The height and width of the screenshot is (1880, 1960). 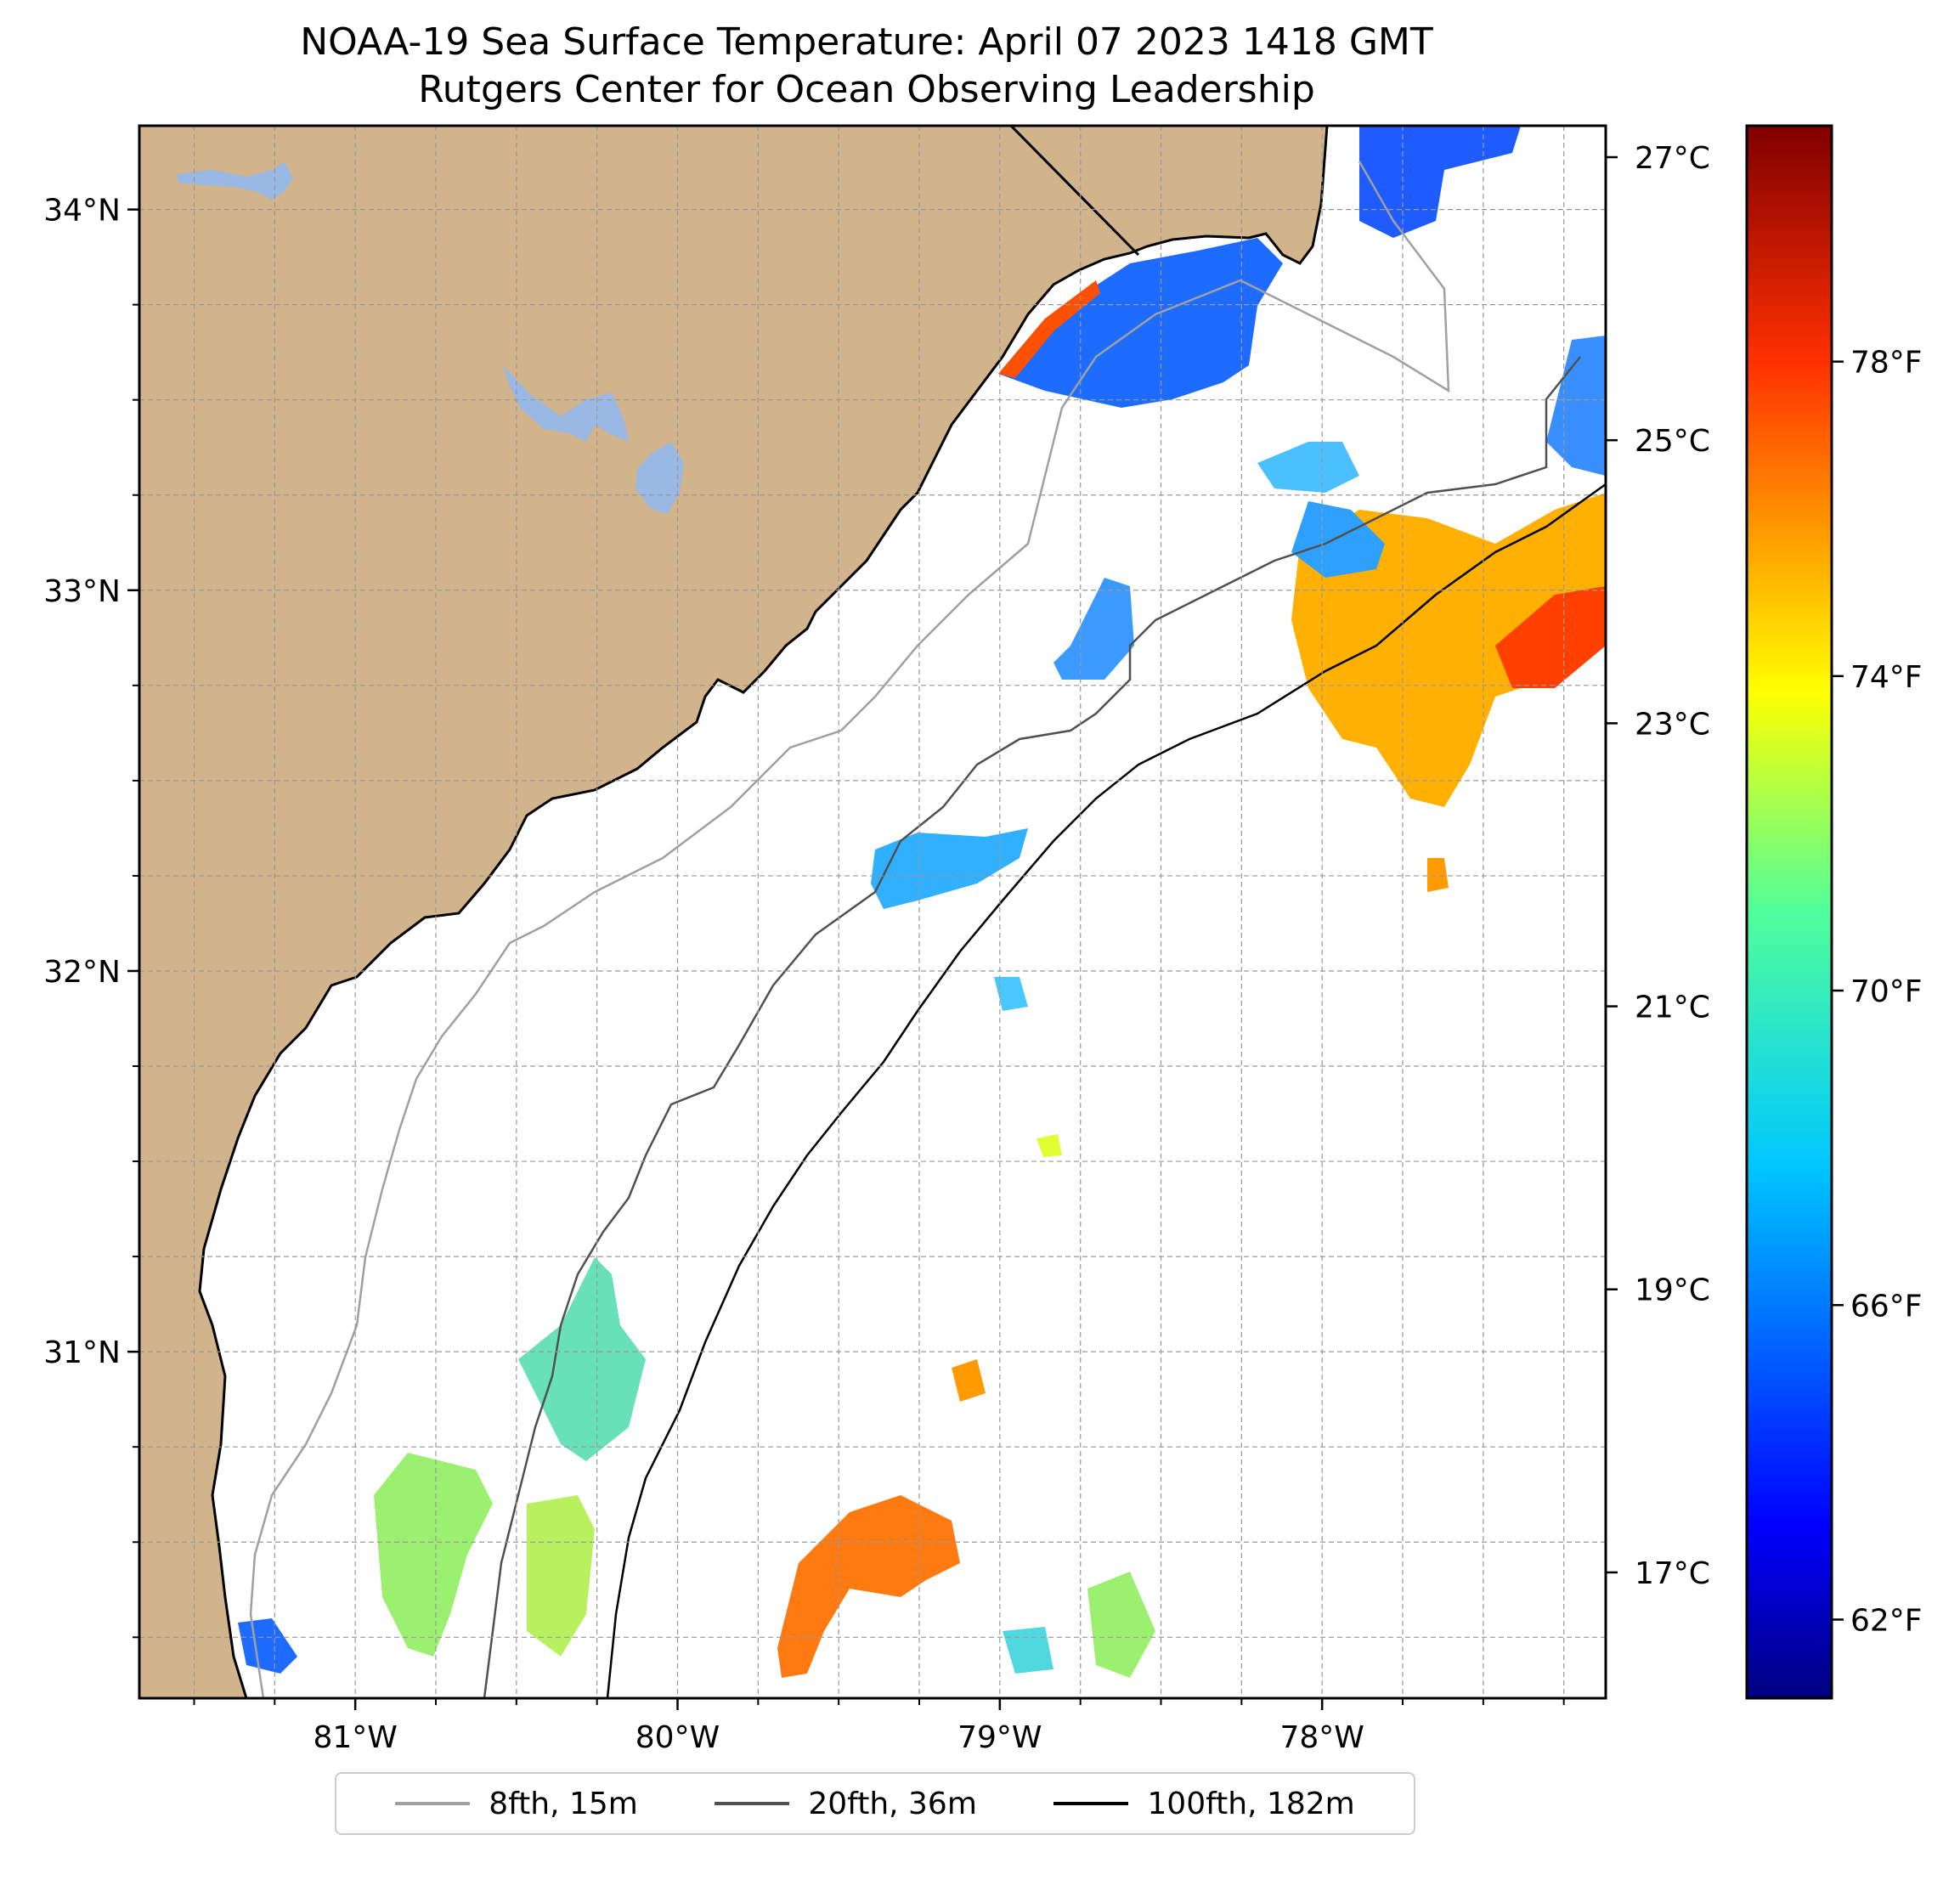 I want to click on colorbar-label-f: 74°F, so click(x=1887, y=678).